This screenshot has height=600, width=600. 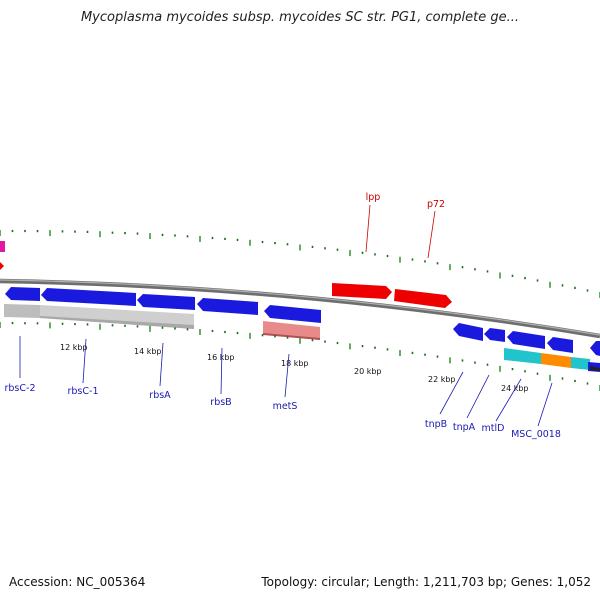 What do you see at coordinates (526, 340) in the screenshot?
I see `gene-mtlD` at bounding box center [526, 340].